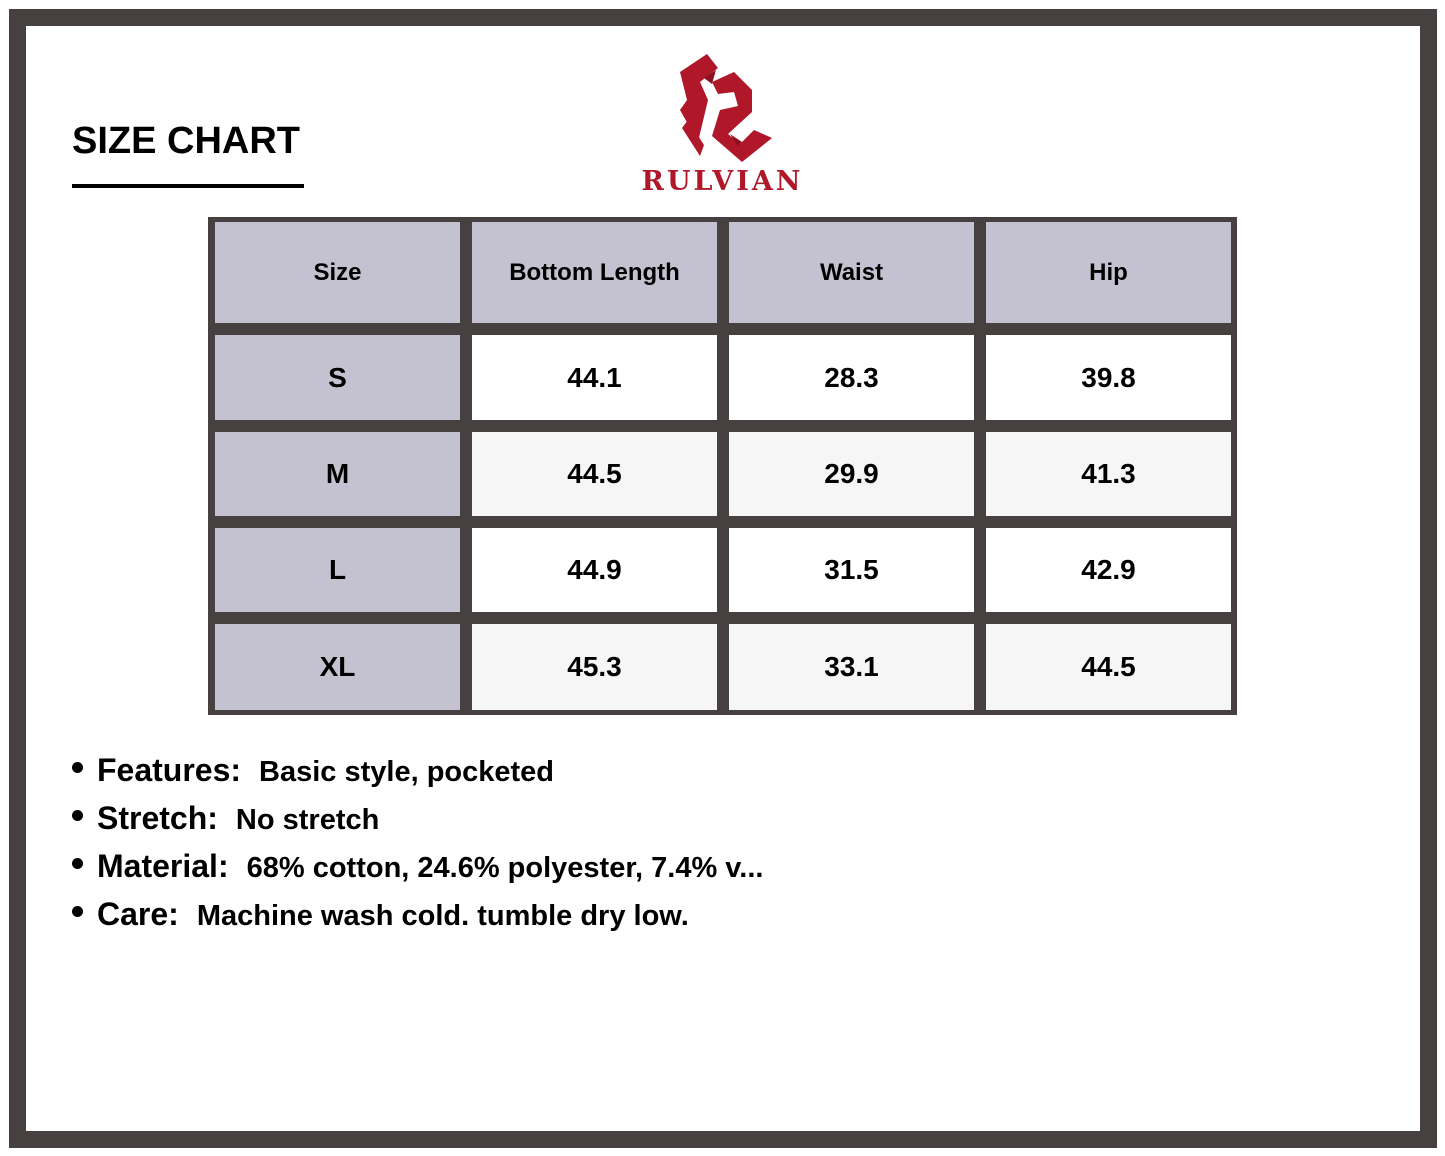  I want to click on brand-name: RULVIAN, so click(722, 181).